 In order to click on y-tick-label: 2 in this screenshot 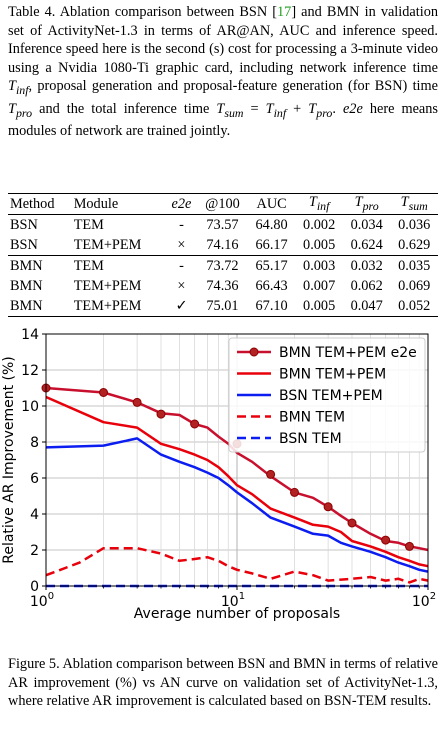, I will do `click(34, 551)`.